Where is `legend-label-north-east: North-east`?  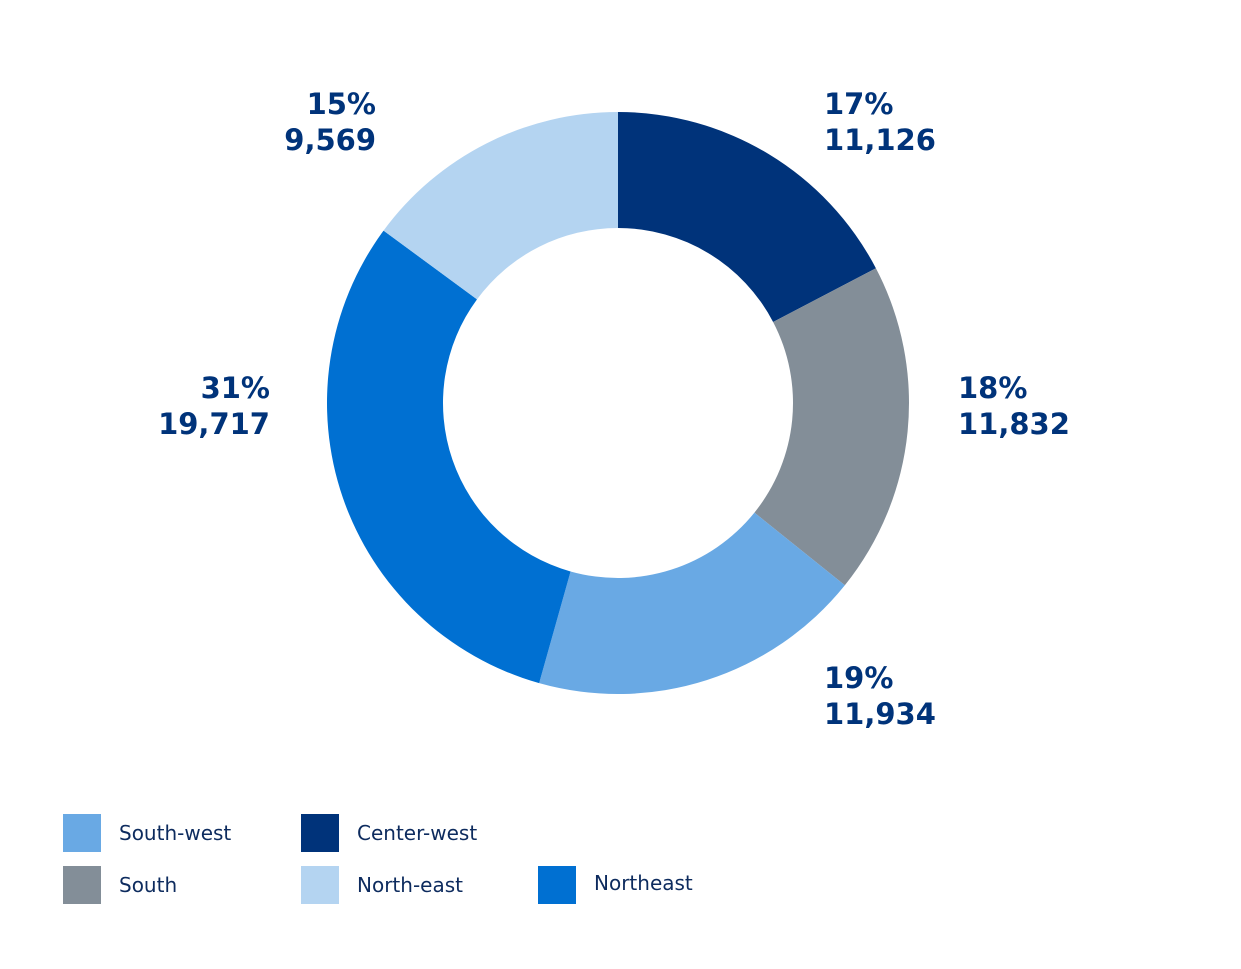
legend-label-north-east: North-east is located at coordinates (410, 885).